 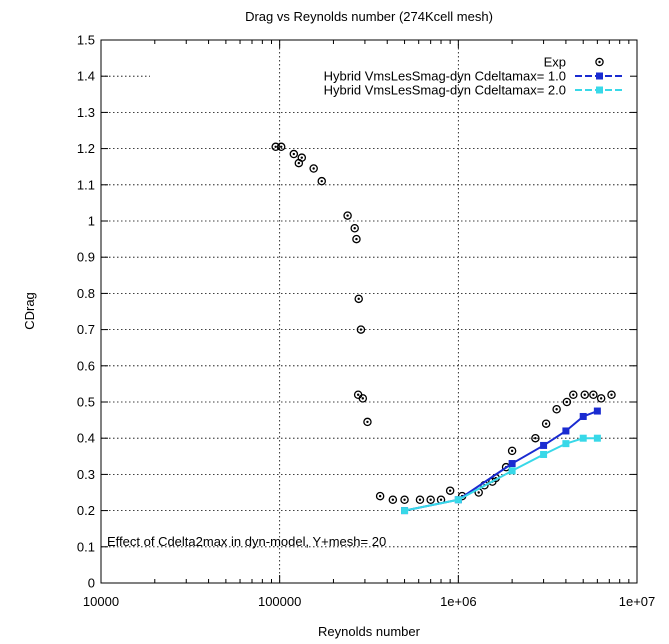 What do you see at coordinates (86, 365) in the screenshot?
I see `y-tick-label: 0.6` at bounding box center [86, 365].